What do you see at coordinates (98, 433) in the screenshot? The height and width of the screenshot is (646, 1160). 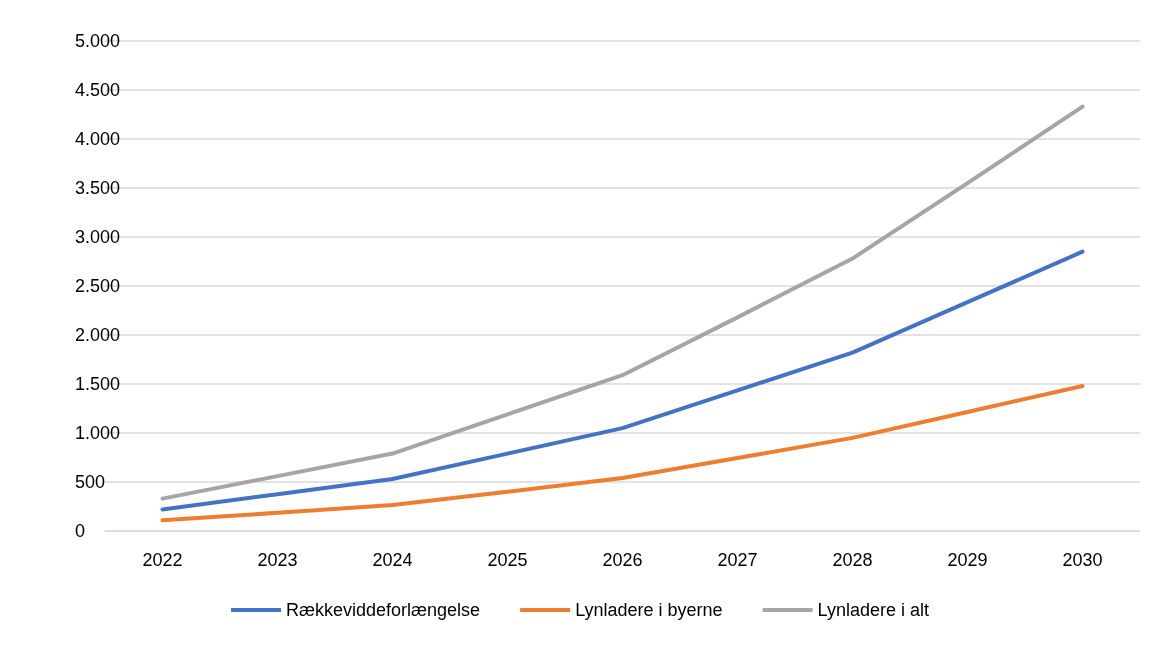 I see `y-tick-label: 1.000` at bounding box center [98, 433].